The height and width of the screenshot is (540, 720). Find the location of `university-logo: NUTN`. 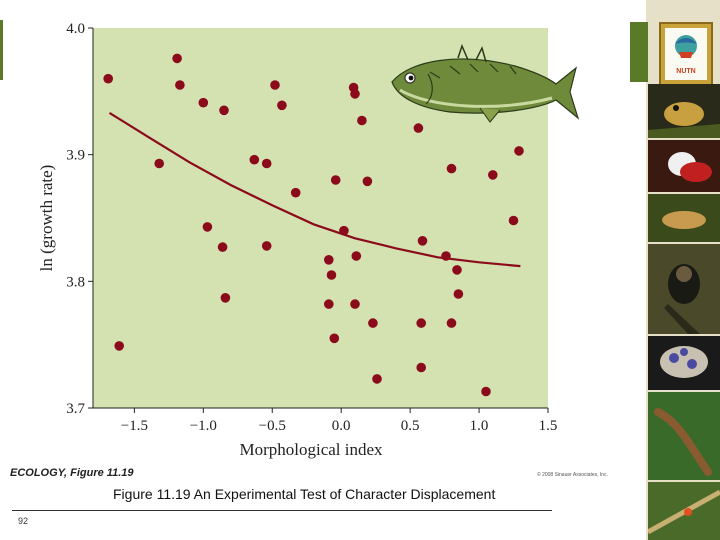

university-logo: NUTN is located at coordinates (686, 54).